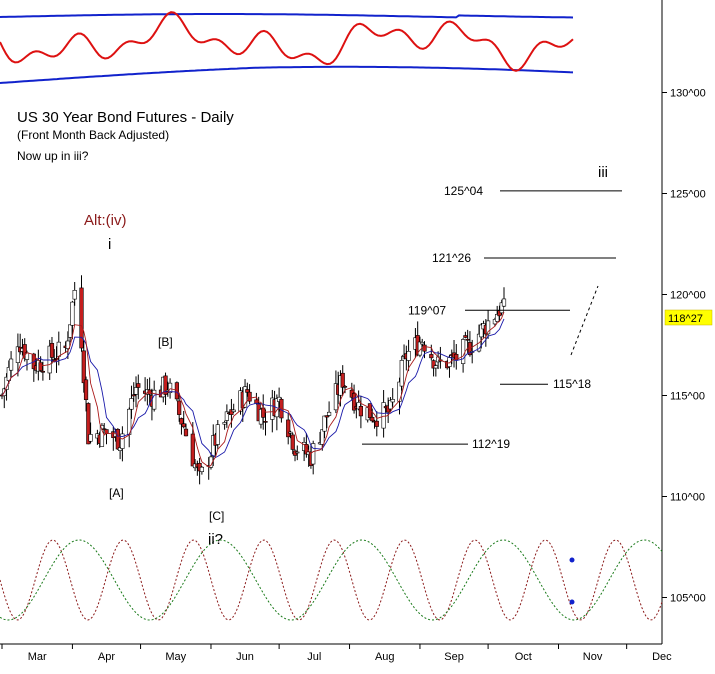  What do you see at coordinates (216, 516) in the screenshot?
I see `wave-label-c: [C]` at bounding box center [216, 516].